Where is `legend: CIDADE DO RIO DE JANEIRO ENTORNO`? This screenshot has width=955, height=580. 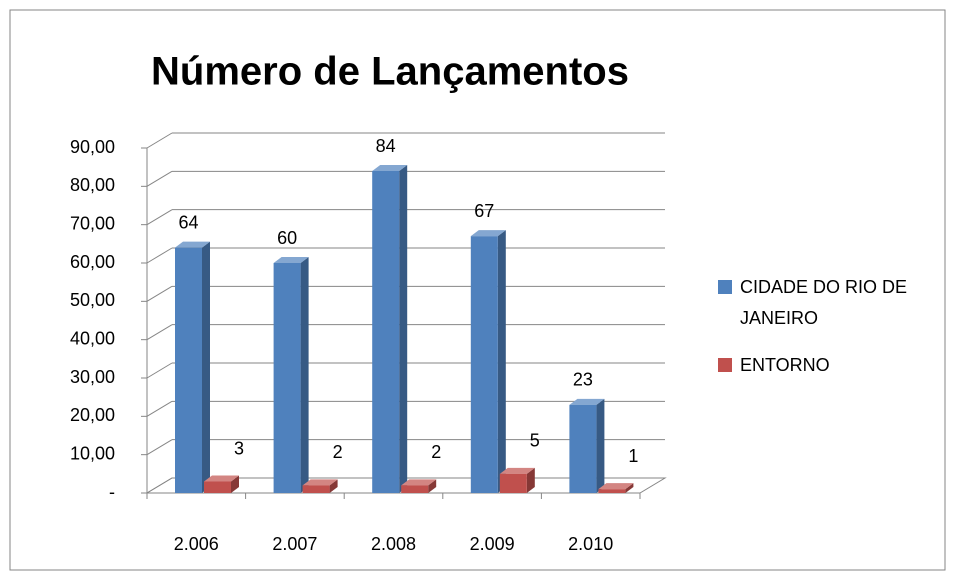 legend: CIDADE DO RIO DE JANEIRO ENTORNO is located at coordinates (833, 334).